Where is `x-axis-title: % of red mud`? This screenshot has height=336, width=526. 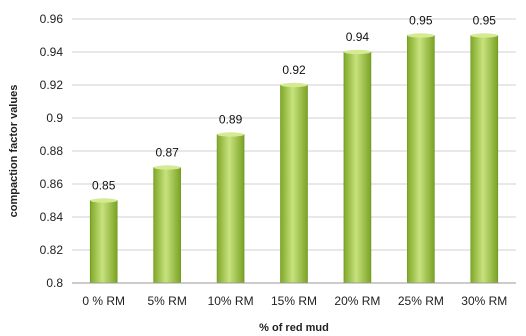 x-axis-title: % of red mud is located at coordinates (294, 328).